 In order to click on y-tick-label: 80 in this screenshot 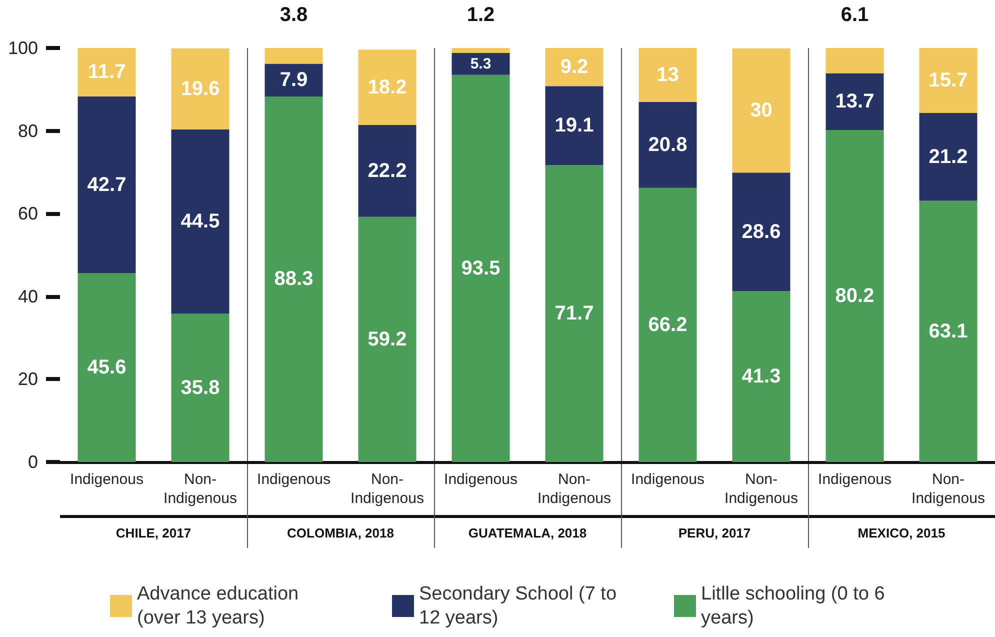, I will do `click(28, 130)`.